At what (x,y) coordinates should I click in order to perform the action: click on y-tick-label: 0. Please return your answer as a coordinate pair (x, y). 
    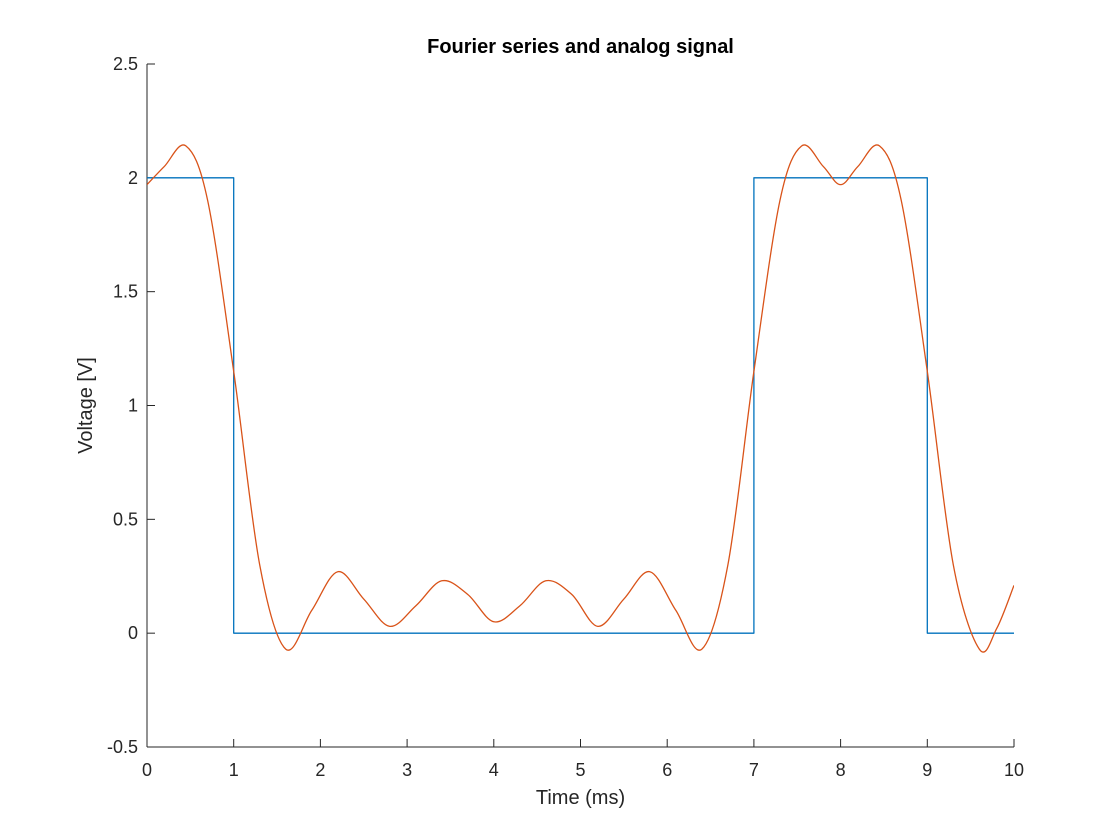
    Looking at the image, I should click on (133, 633).